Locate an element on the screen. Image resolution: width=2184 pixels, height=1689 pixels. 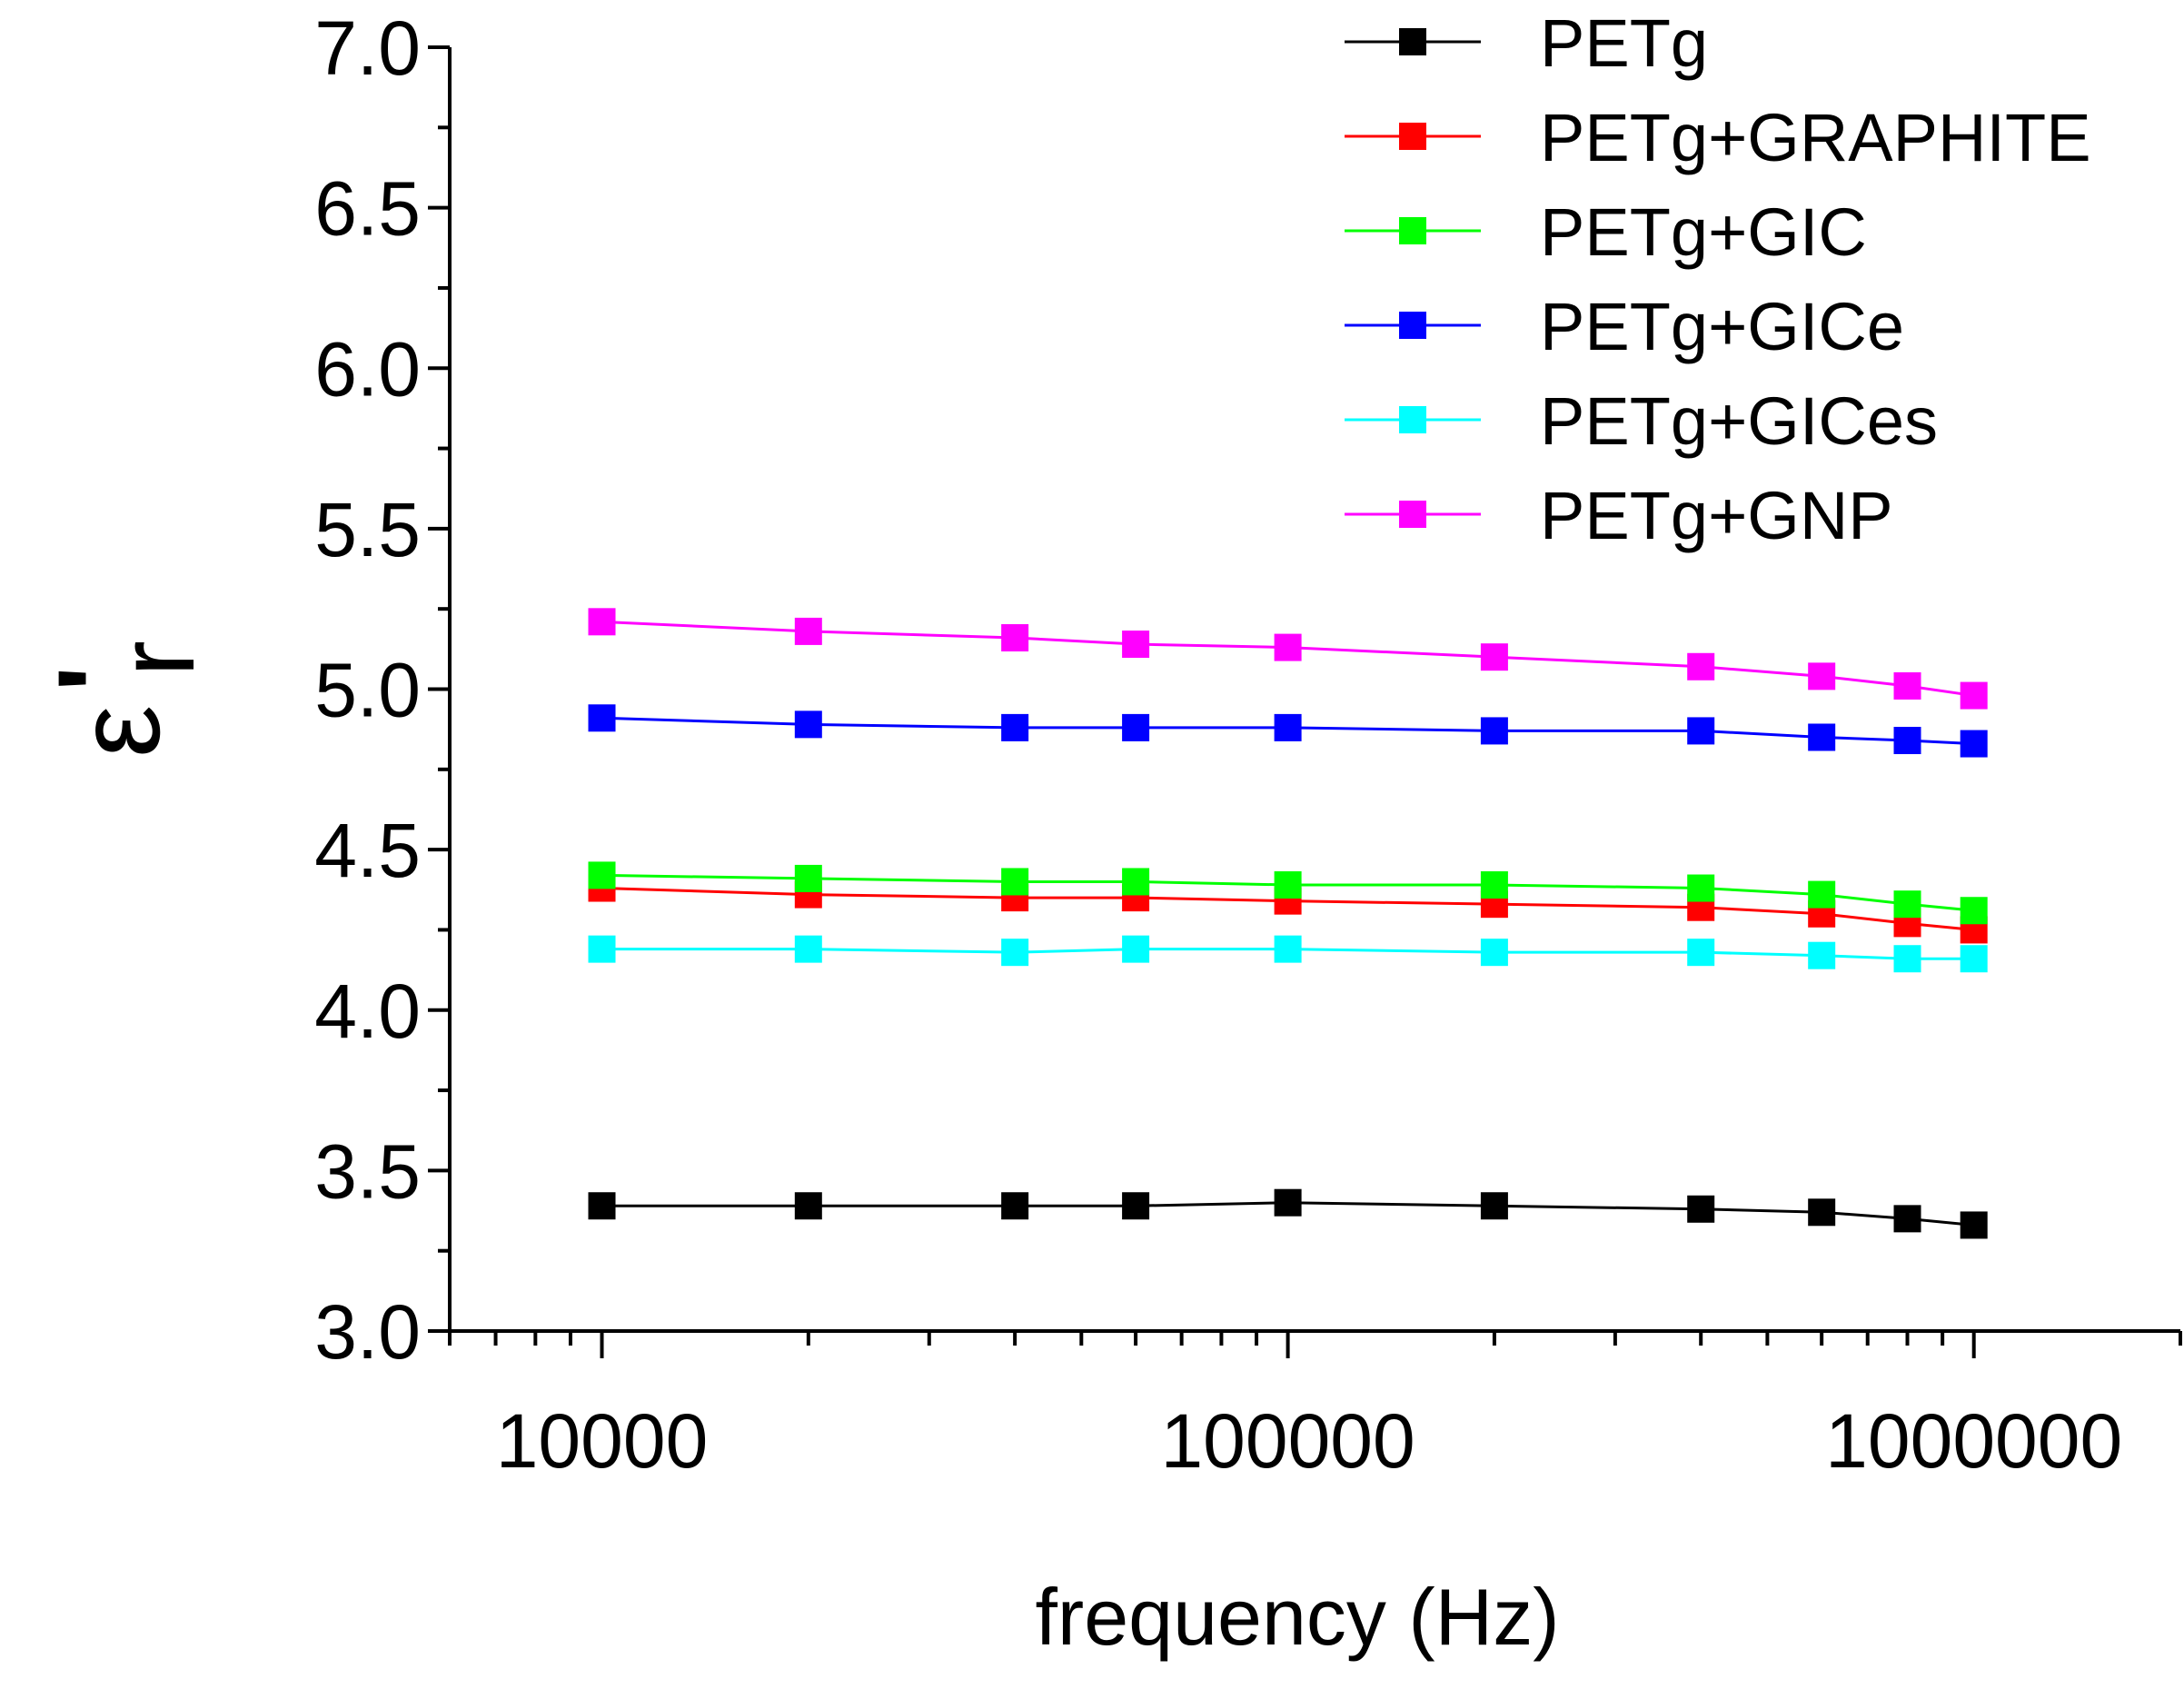
legend-entry: PETg+GNP is located at coordinates (1619, 515).